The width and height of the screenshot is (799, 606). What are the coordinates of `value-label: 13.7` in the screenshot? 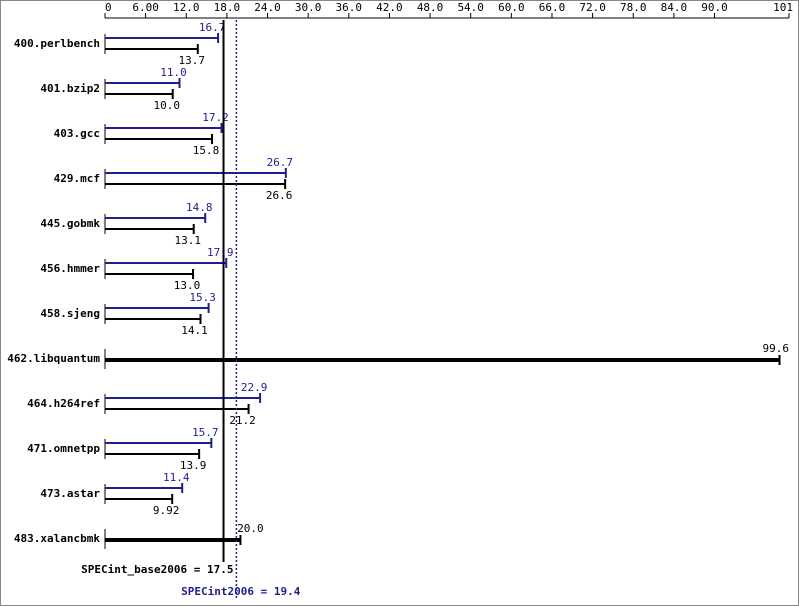 It's located at (192, 60).